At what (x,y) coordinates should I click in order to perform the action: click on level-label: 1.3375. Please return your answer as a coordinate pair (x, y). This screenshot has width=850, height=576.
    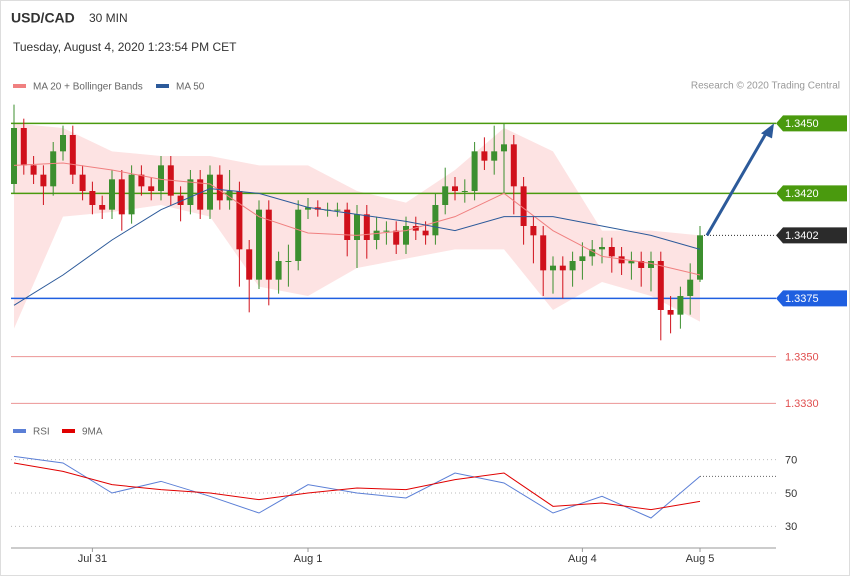
    Looking at the image, I should click on (802, 299).